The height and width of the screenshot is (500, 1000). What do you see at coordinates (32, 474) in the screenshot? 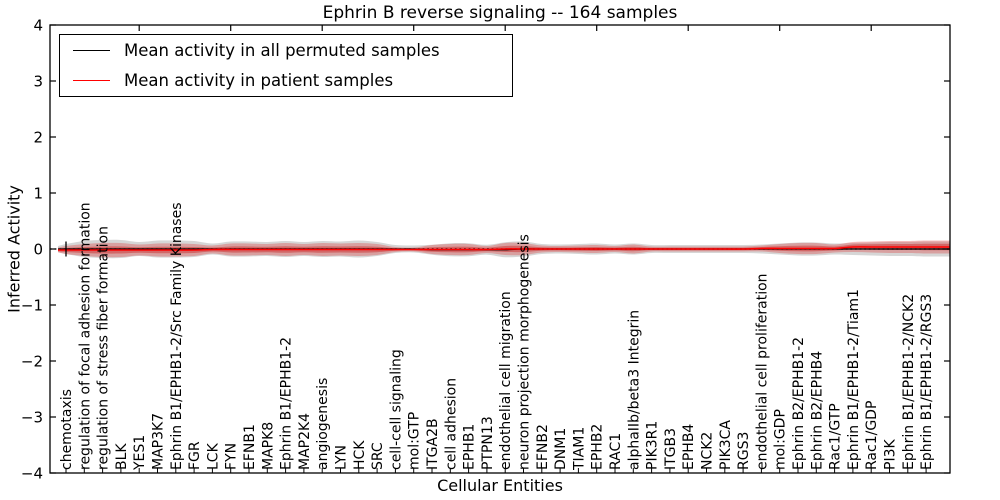
I see `y-tick-label: −4` at bounding box center [32, 474].